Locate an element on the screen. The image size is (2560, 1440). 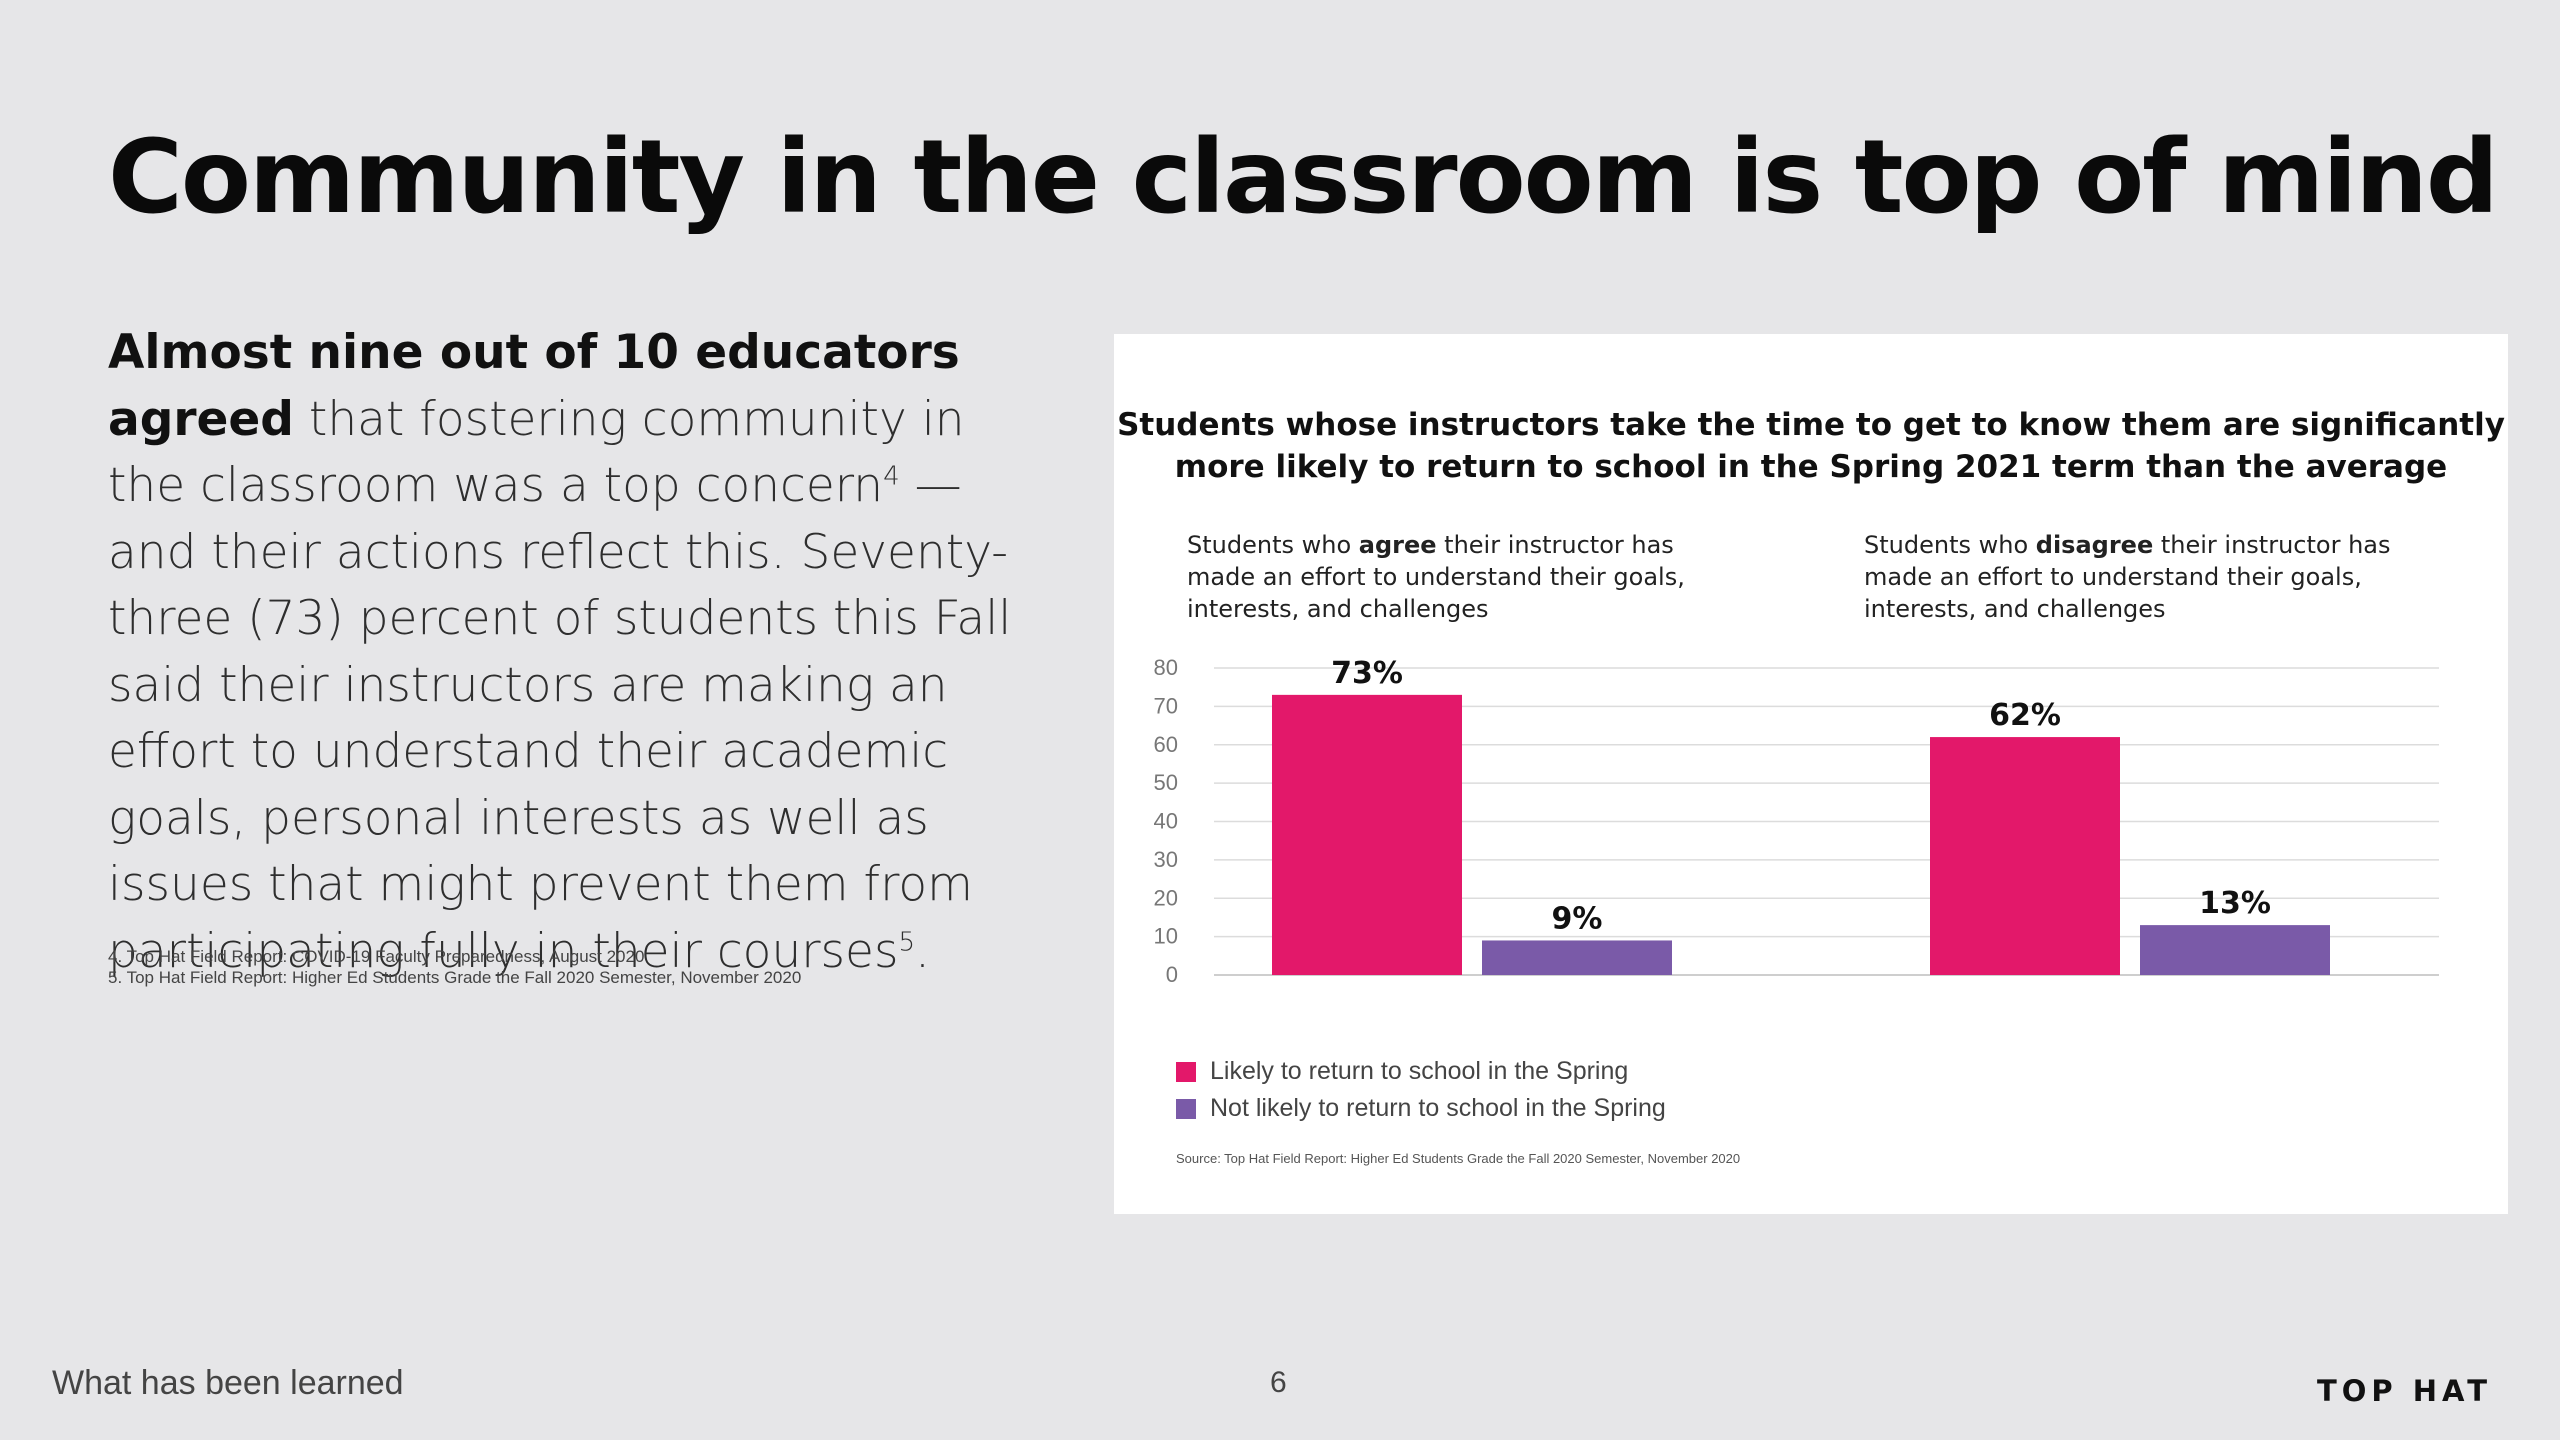
group-label-disagree-bold: disagree is located at coordinates (2094, 545).